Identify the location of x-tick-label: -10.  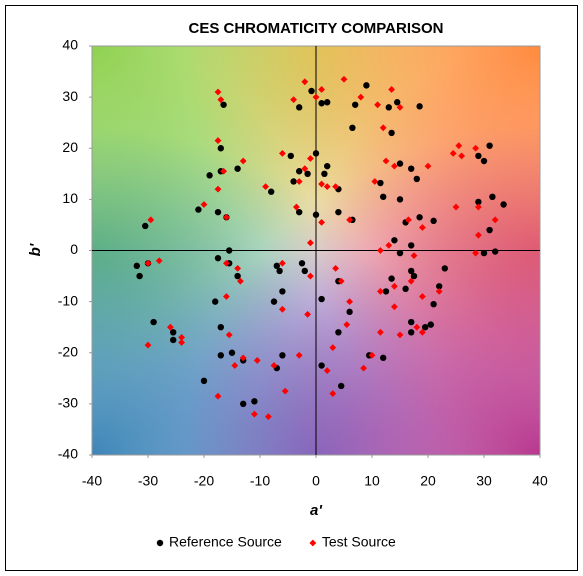
(260, 481).